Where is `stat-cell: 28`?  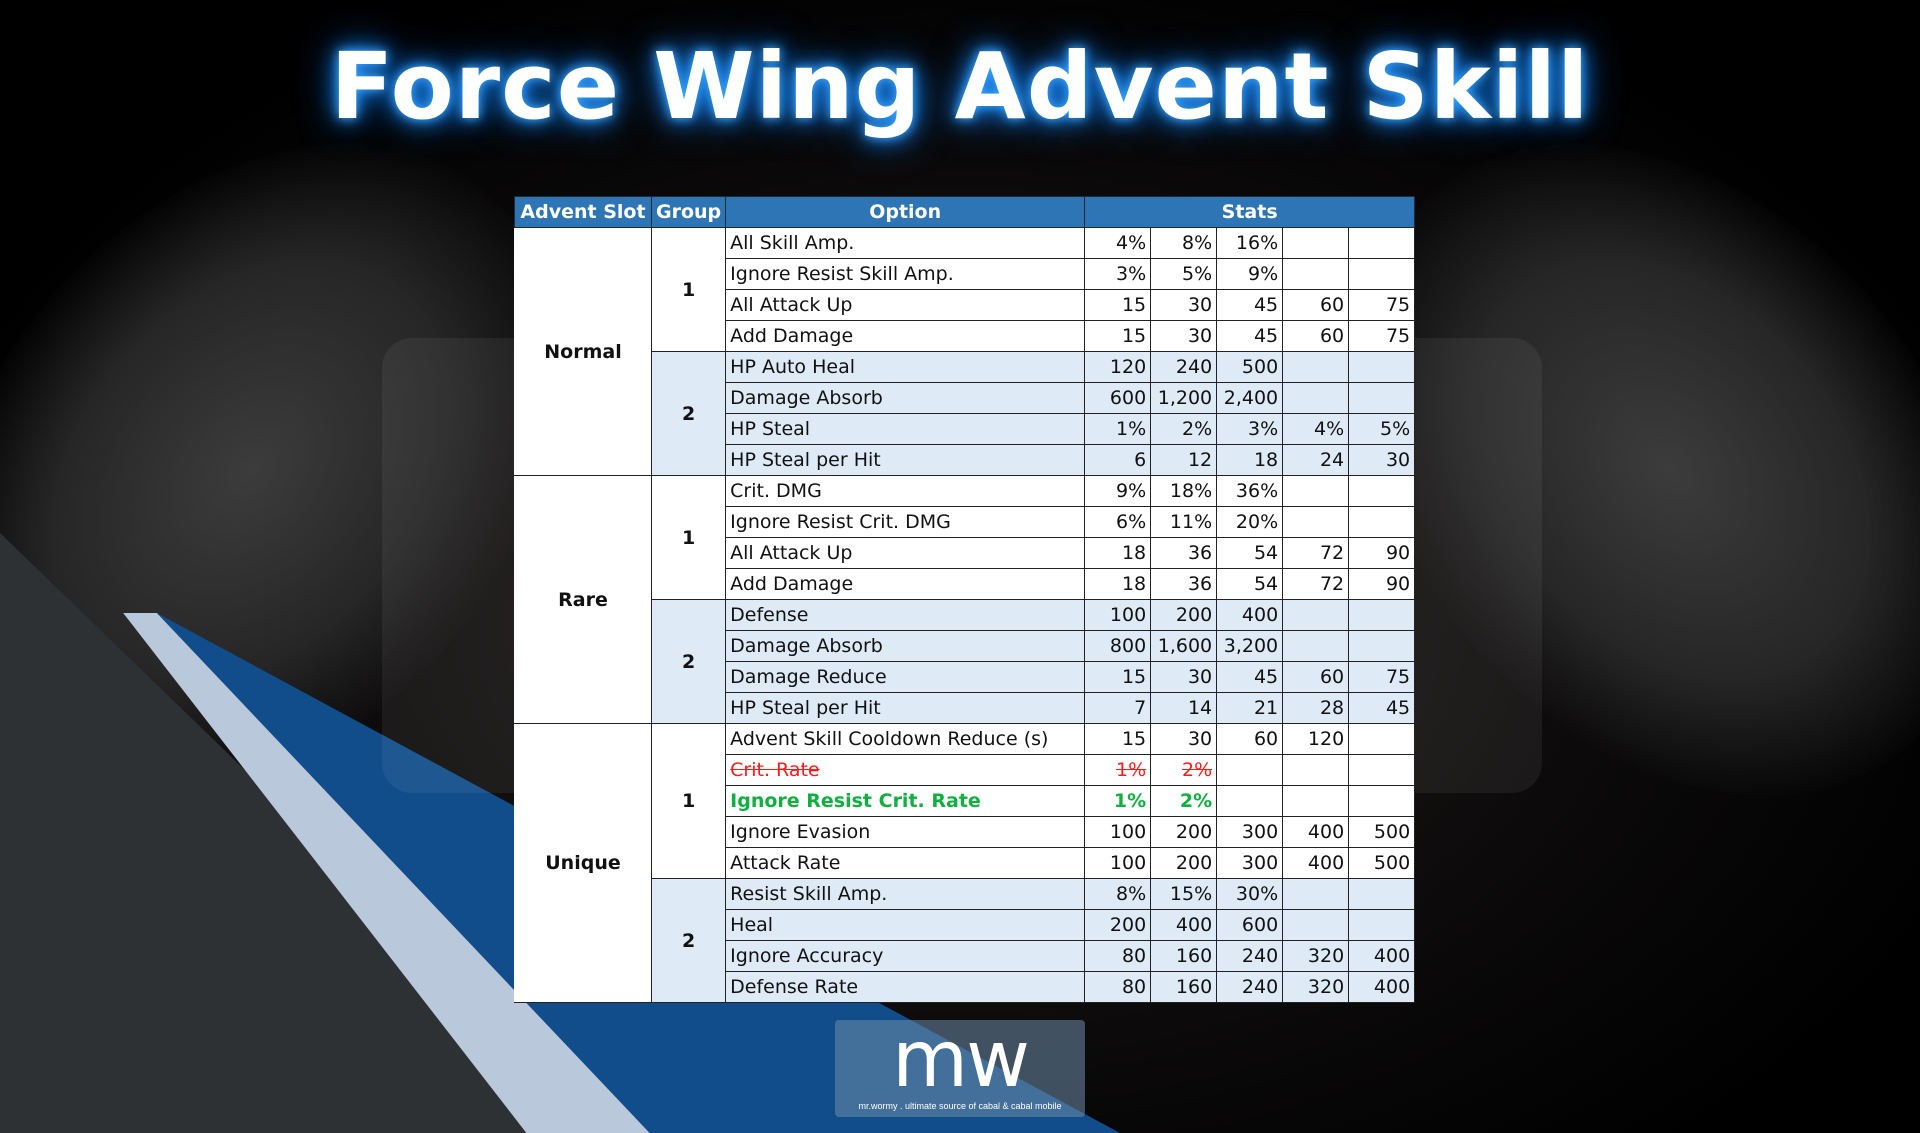
stat-cell: 28 is located at coordinates (1316, 708).